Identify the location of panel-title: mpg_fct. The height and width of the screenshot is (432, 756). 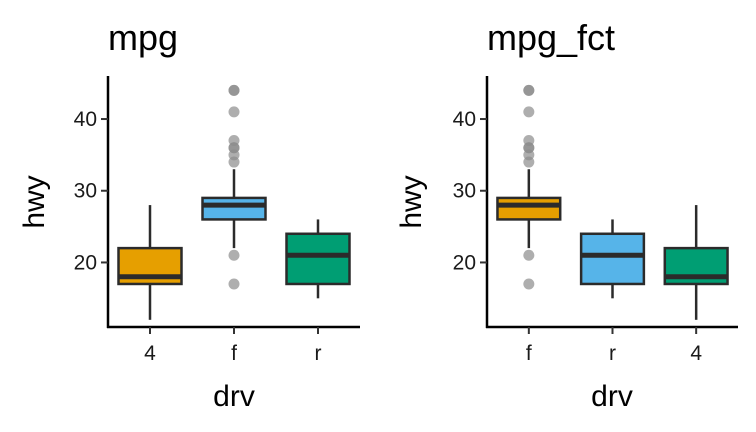
(551, 37).